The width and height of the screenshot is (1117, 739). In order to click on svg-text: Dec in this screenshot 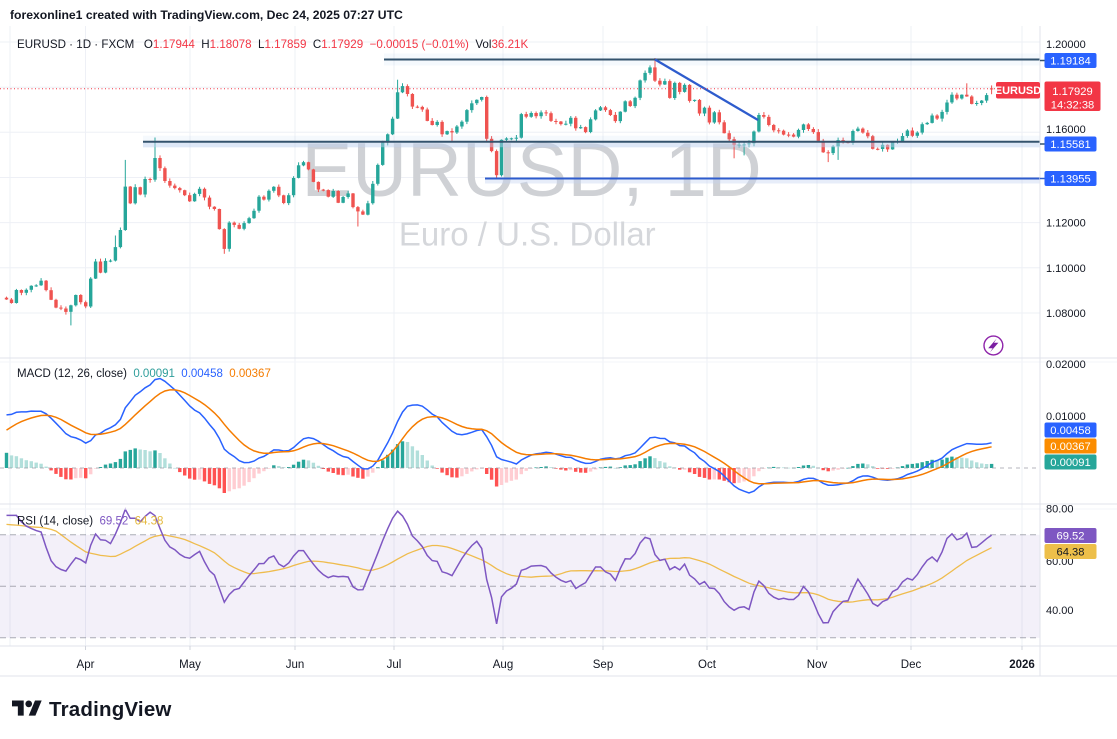, I will do `click(911, 665)`.